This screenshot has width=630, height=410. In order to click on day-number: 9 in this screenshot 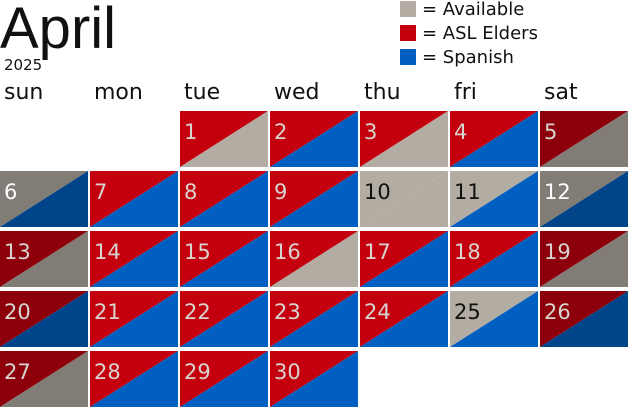, I will do `click(280, 192)`.